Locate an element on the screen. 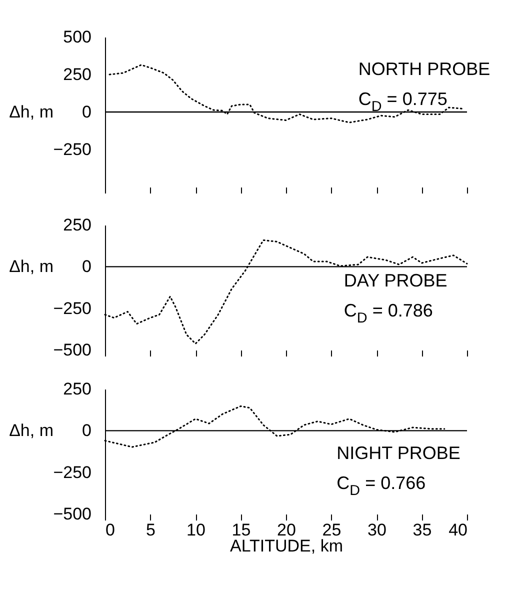 This screenshot has height=611, width=522. x-tick-label: 10 is located at coordinates (196, 530).